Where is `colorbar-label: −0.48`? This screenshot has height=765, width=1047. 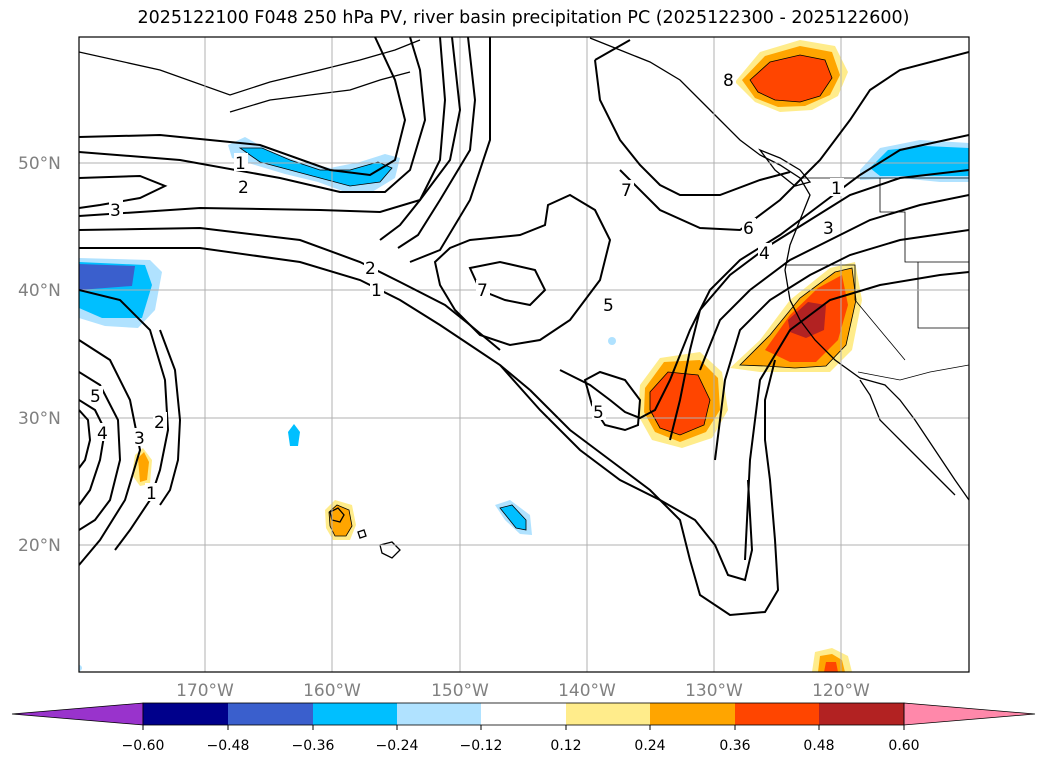 colorbar-label: −0.48 is located at coordinates (228, 746).